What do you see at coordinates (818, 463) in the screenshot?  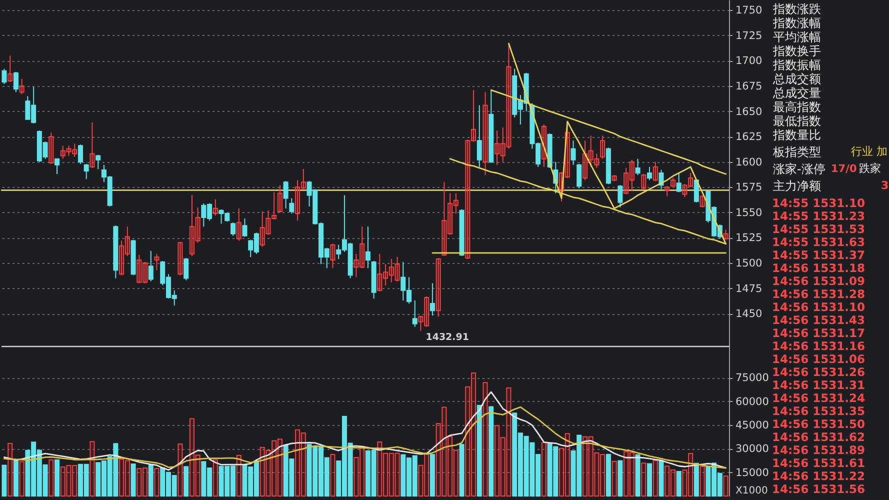 I see `text: 14:56 1531.61` at bounding box center [818, 463].